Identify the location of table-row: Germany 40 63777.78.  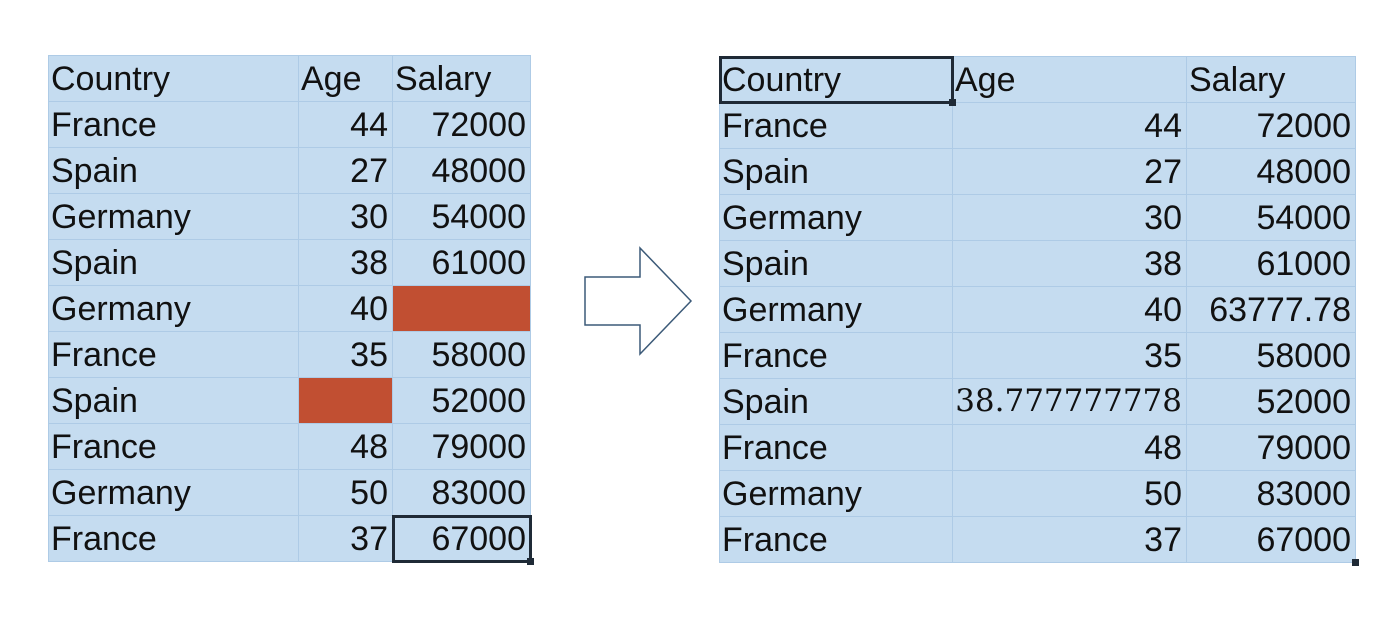
(1037, 309).